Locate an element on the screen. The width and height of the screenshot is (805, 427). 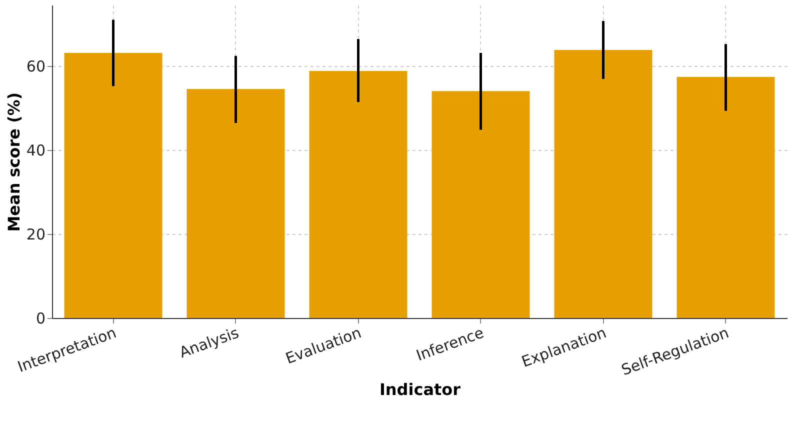
y-tick-label: 20 is located at coordinates (36, 234).